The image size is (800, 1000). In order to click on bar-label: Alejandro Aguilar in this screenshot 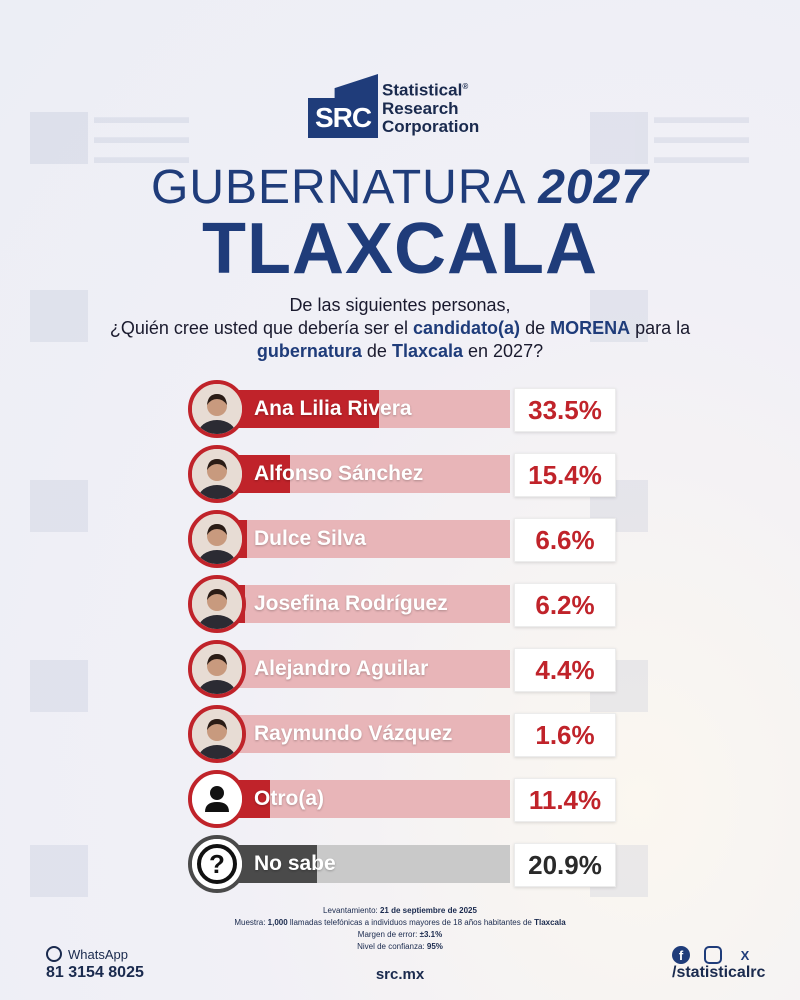, I will do `click(341, 668)`.